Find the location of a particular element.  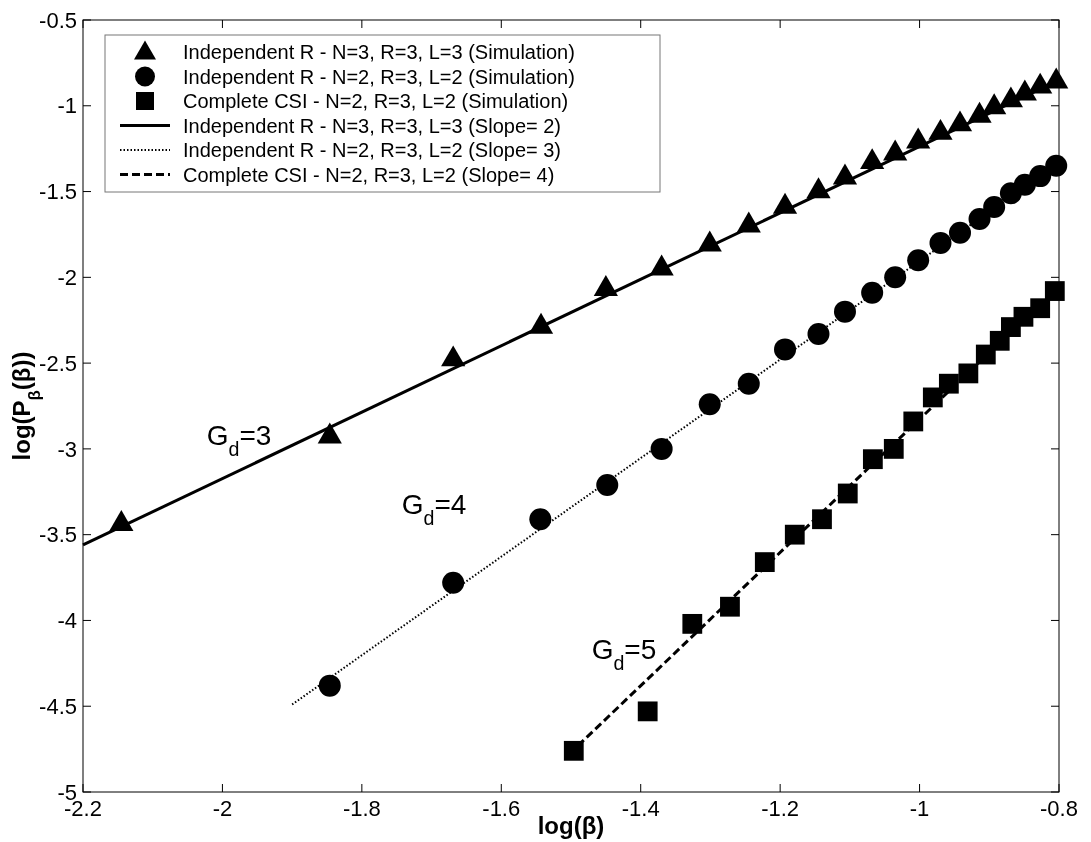

x-tick-label: -0.8 is located at coordinates (1059, 808).